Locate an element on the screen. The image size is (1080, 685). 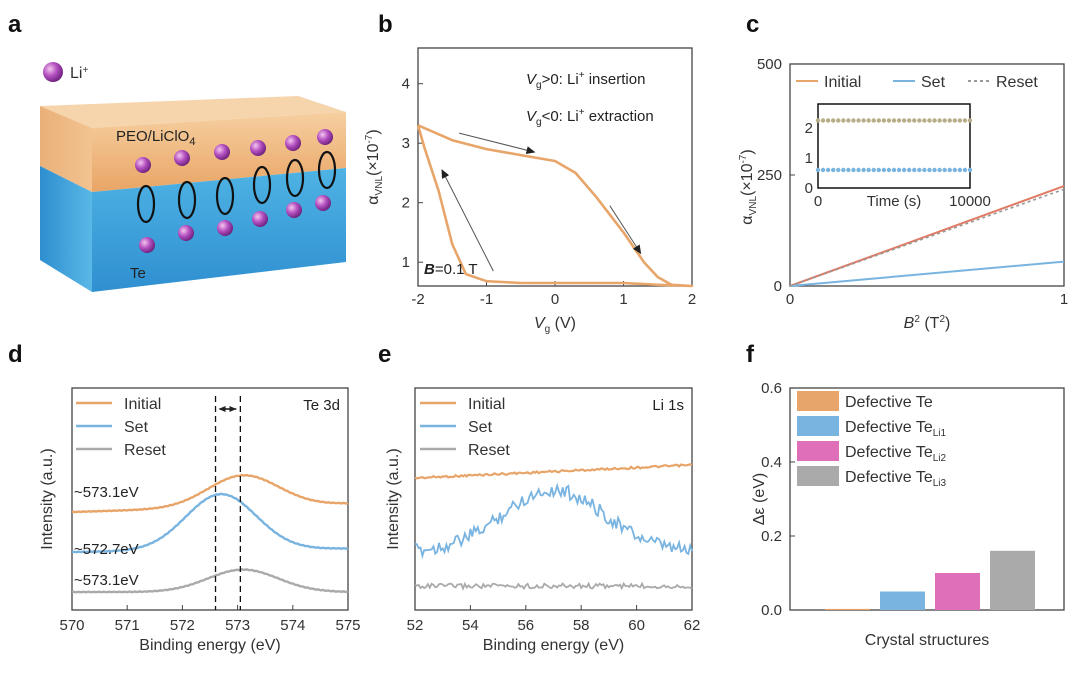
d-xtick-label: 570 is located at coordinates (71, 625).